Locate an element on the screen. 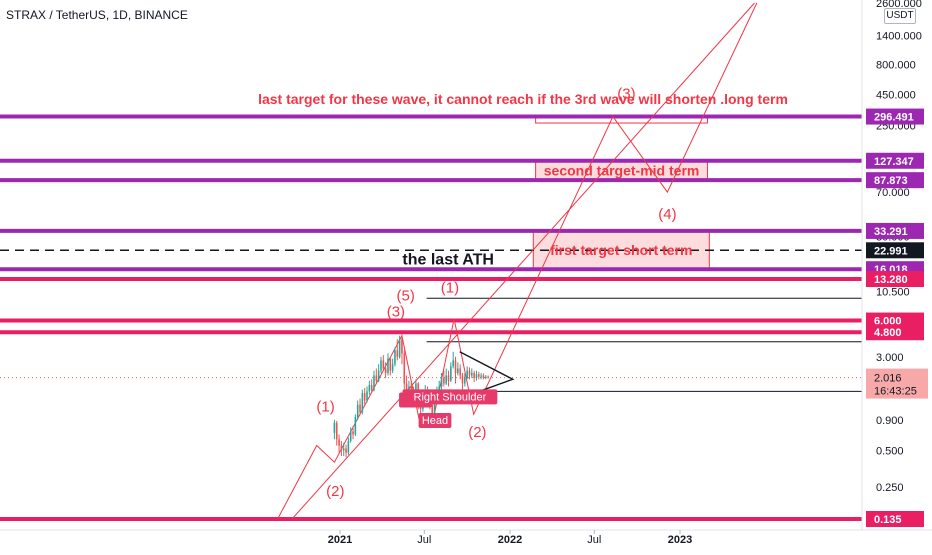 This screenshot has height=555, width=932. level-badge: 127.347 is located at coordinates (894, 162).